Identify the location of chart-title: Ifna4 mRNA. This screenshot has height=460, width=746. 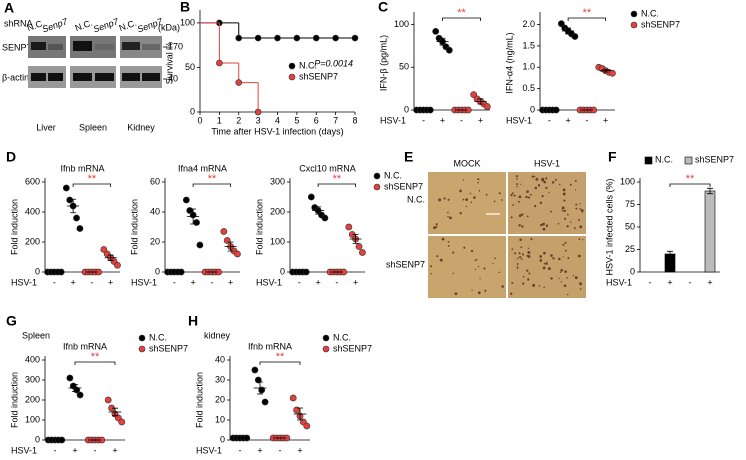
(202, 168).